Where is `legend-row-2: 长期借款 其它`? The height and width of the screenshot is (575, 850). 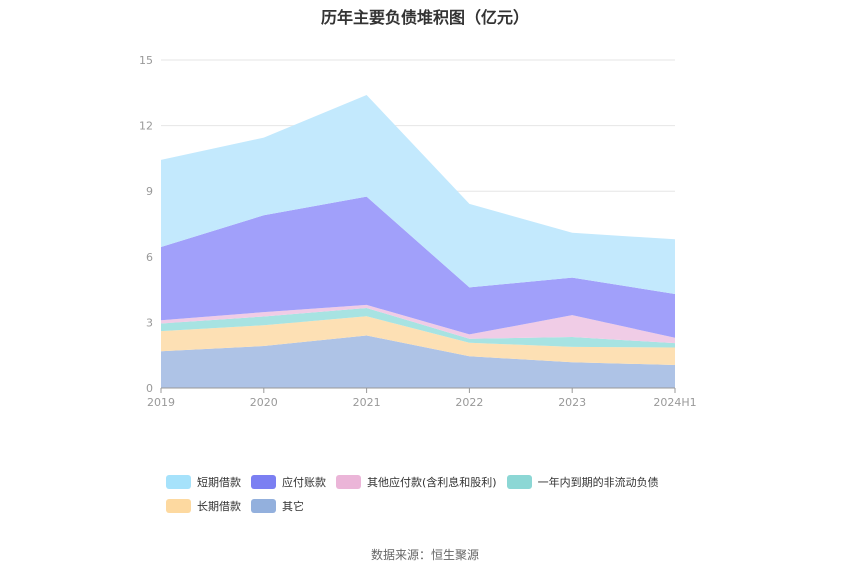 legend-row-2: 长期借款 其它 is located at coordinates (446, 506).